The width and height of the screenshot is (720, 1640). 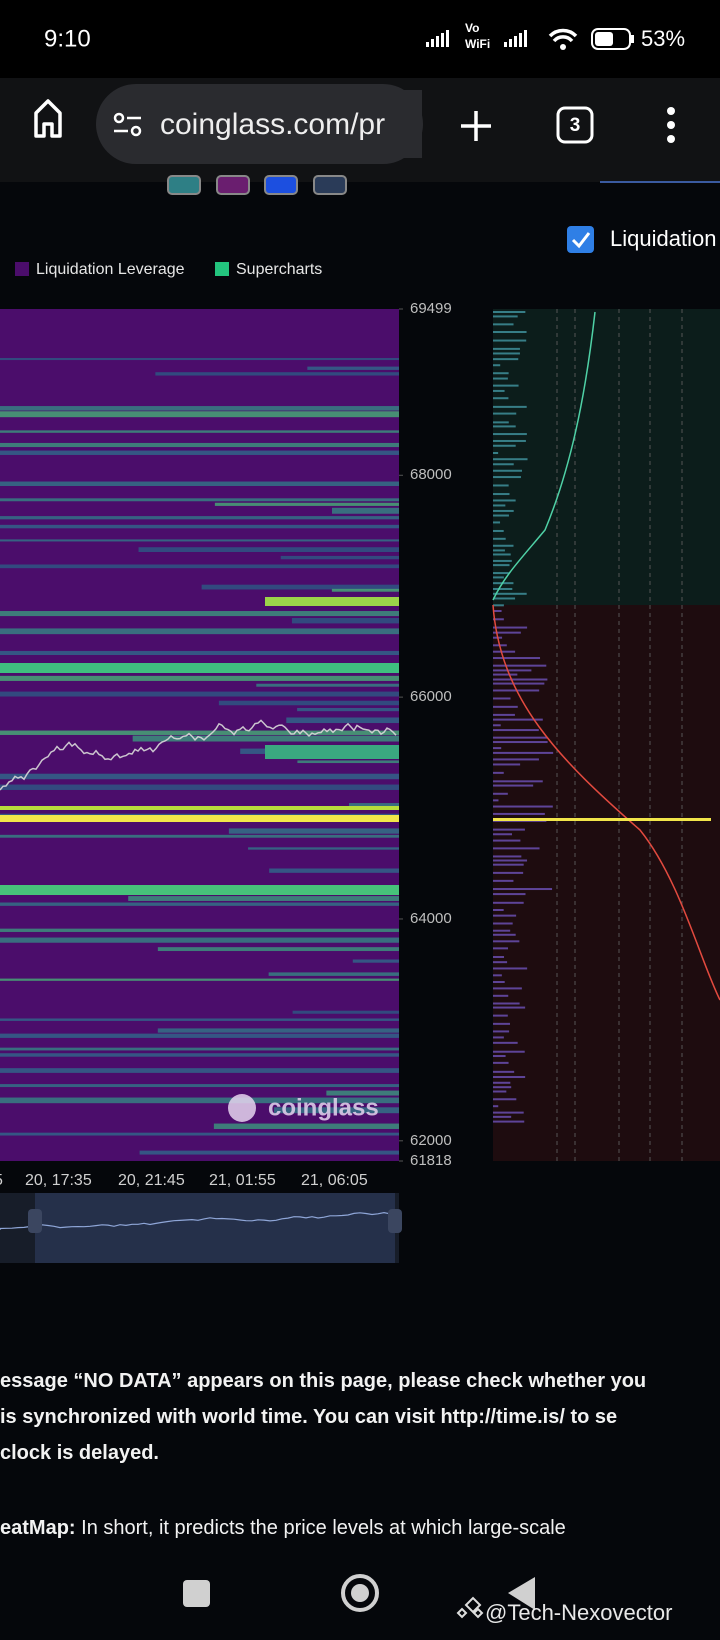 I want to click on tab-switcher, so click(x=575, y=125).